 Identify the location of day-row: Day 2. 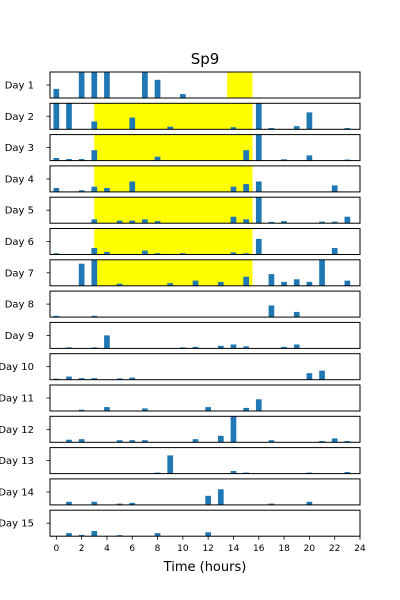
(183, 116).